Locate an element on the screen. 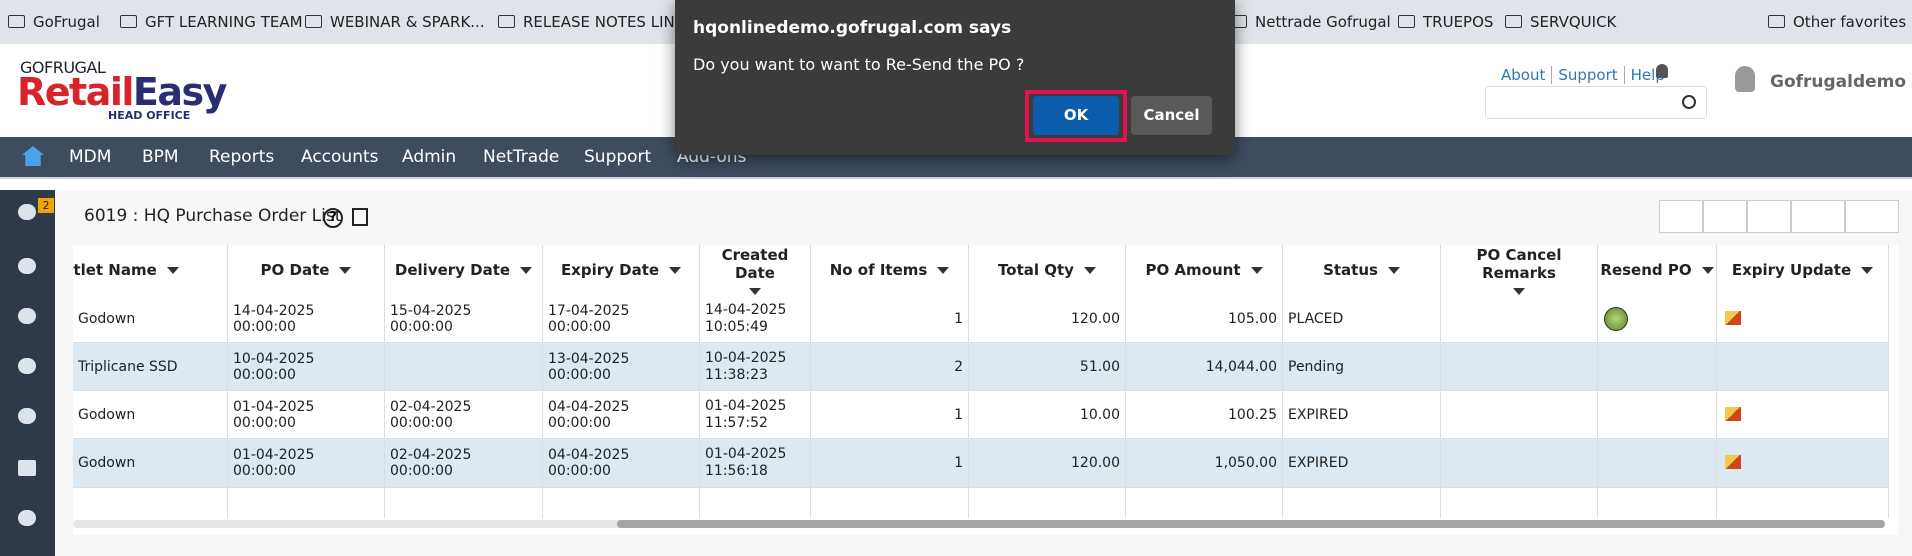  table-cell: 120.00 is located at coordinates (1047, 463).